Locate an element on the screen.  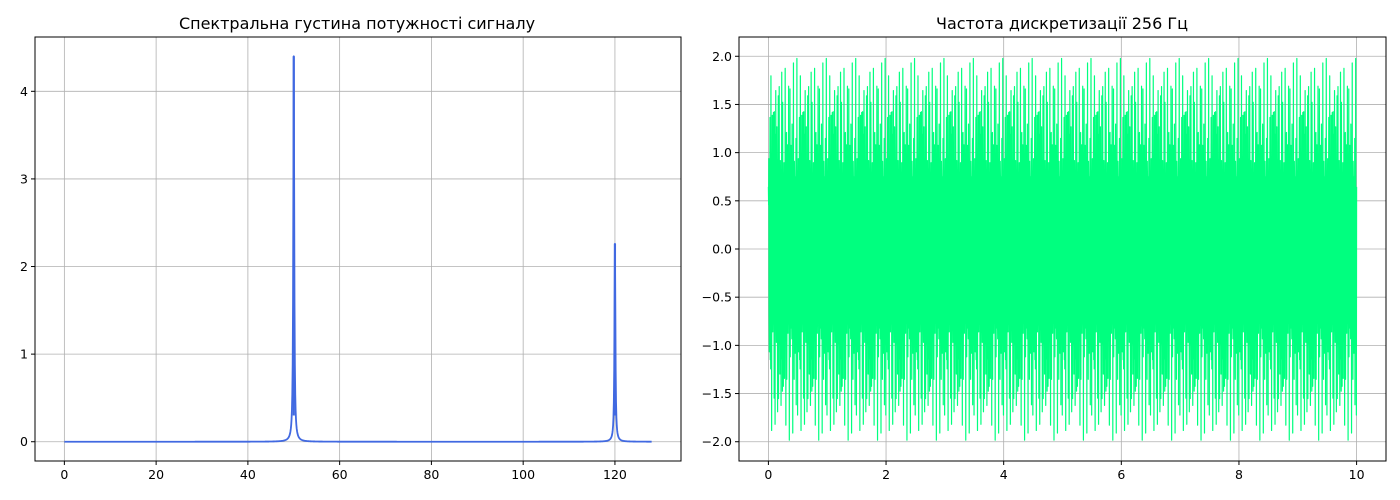
psd-xtick-label: 100 is located at coordinates (523, 474).